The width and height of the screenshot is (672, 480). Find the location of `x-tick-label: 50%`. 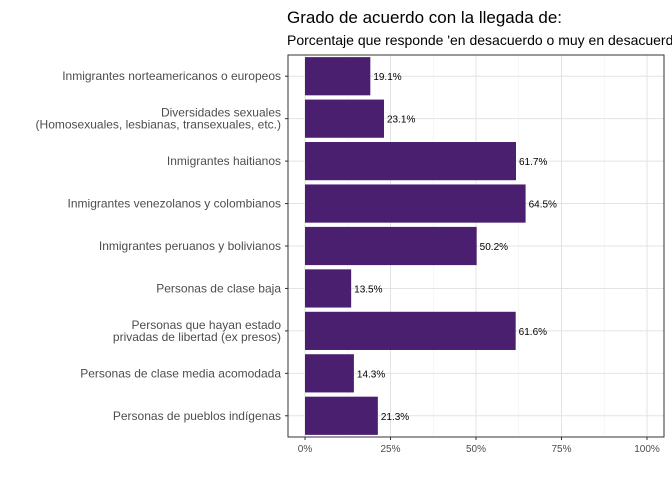

x-tick-label: 50% is located at coordinates (476, 449).